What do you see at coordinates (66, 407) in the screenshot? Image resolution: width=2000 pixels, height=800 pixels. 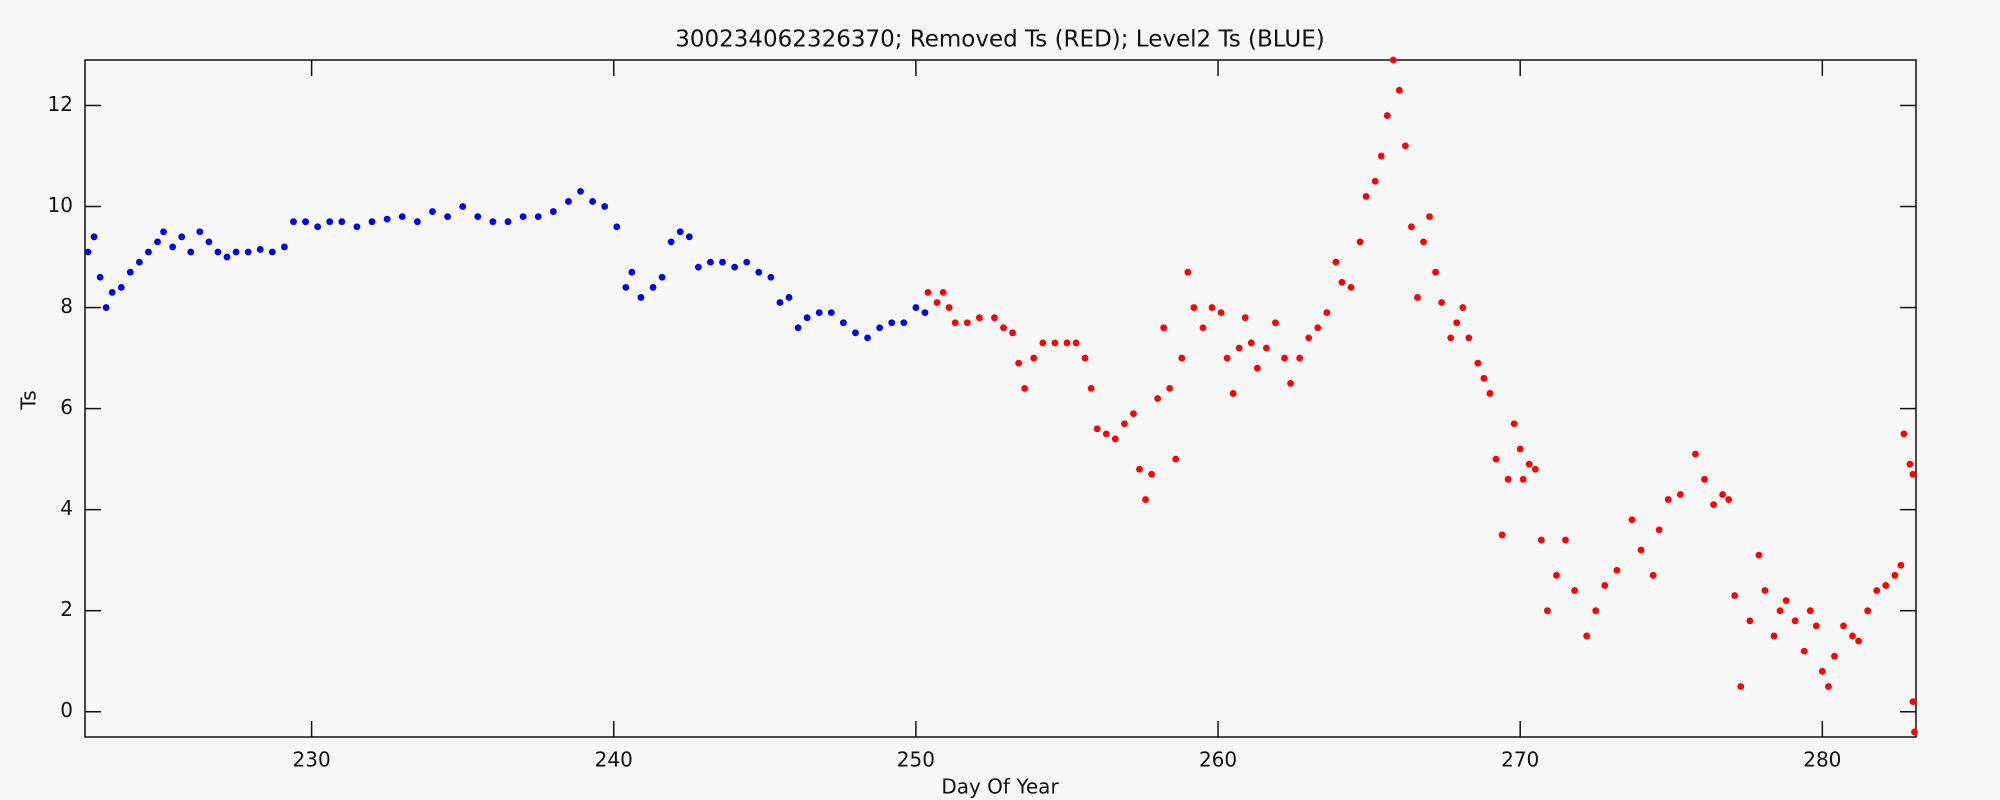 I see `y-tick-label: 6` at bounding box center [66, 407].